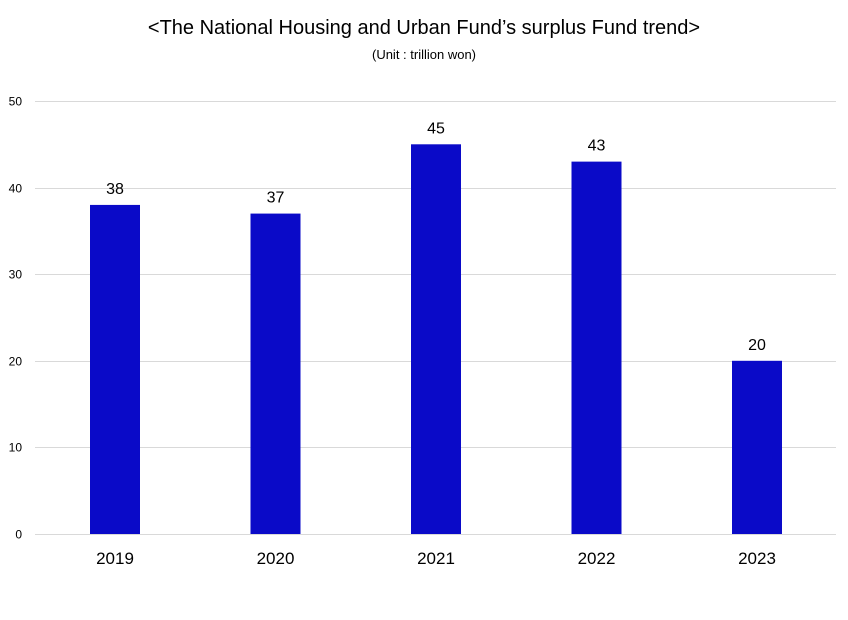 The image size is (848, 620). What do you see at coordinates (436, 128) in the screenshot?
I see `data-label: 45` at bounding box center [436, 128].